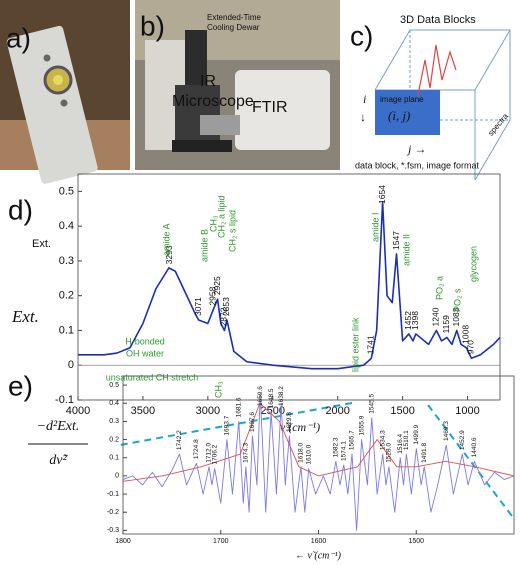  I want to click on peak-label: 1008, so click(466, 334).